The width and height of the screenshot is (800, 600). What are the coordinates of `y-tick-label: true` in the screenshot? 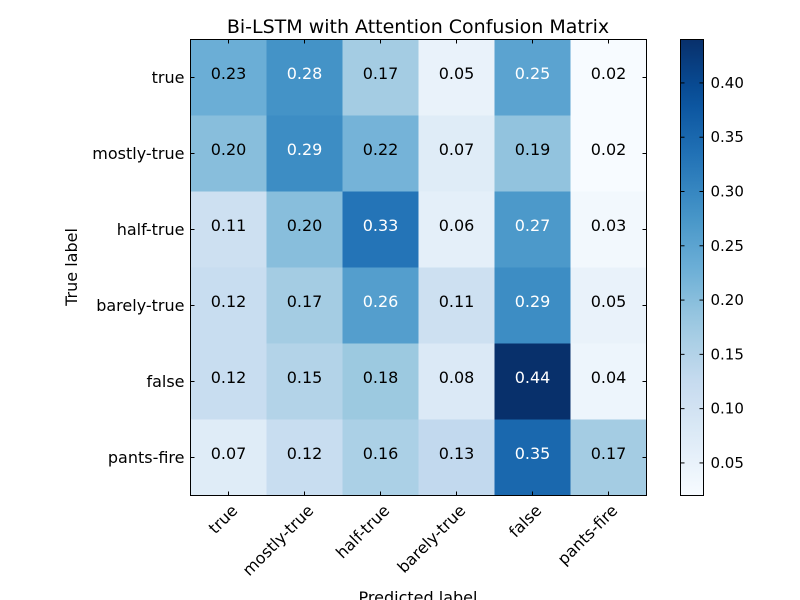 It's located at (168, 77).